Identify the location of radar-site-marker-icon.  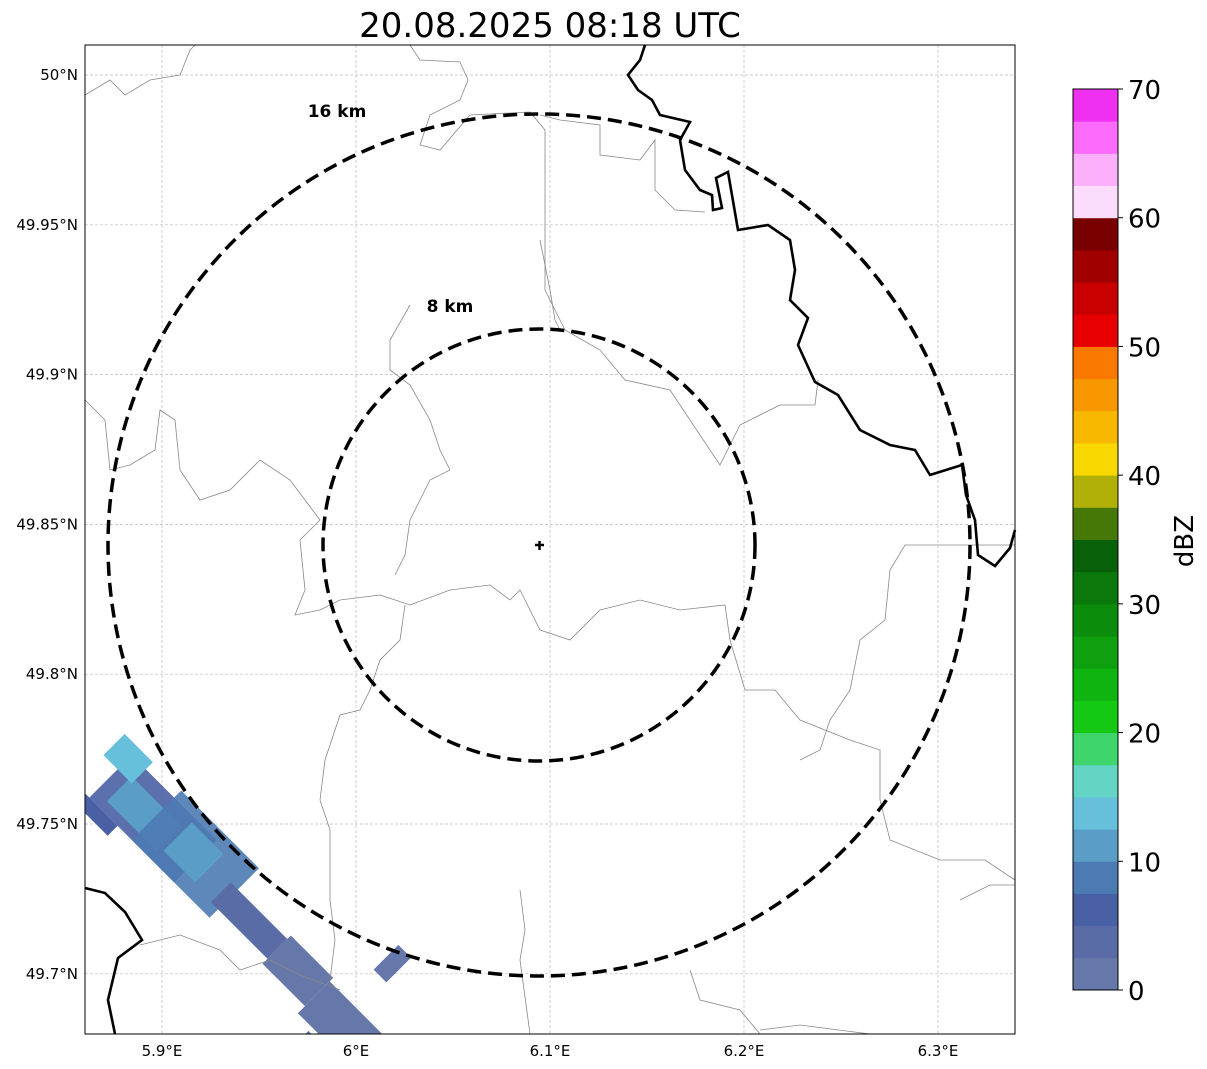
(539, 545).